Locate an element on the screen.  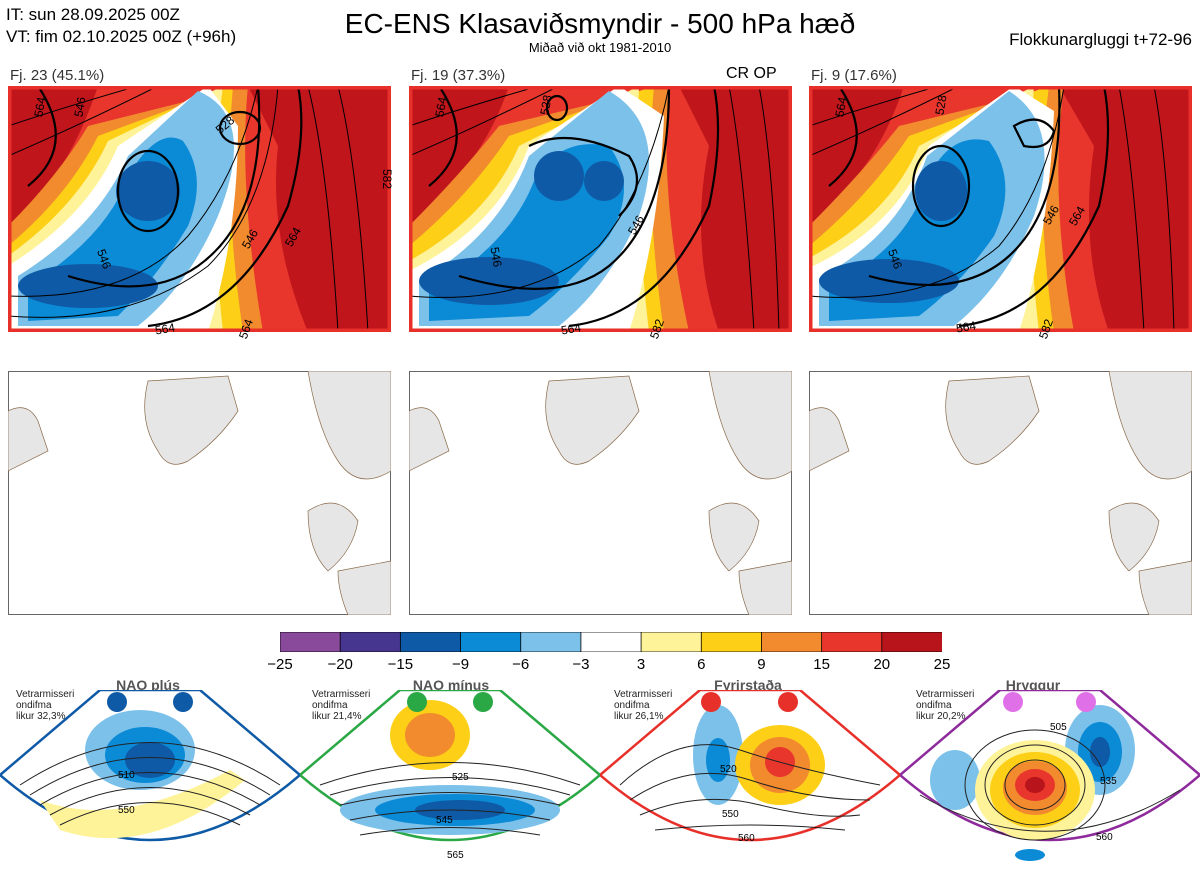
regime-4-contour-label-1: 505 is located at coordinates (1058, 727).